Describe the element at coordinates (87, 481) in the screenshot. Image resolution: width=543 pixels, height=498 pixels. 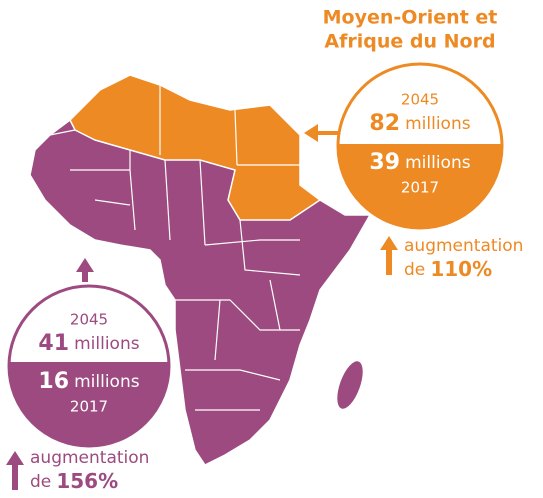
I see `change-value: 156%` at that location.